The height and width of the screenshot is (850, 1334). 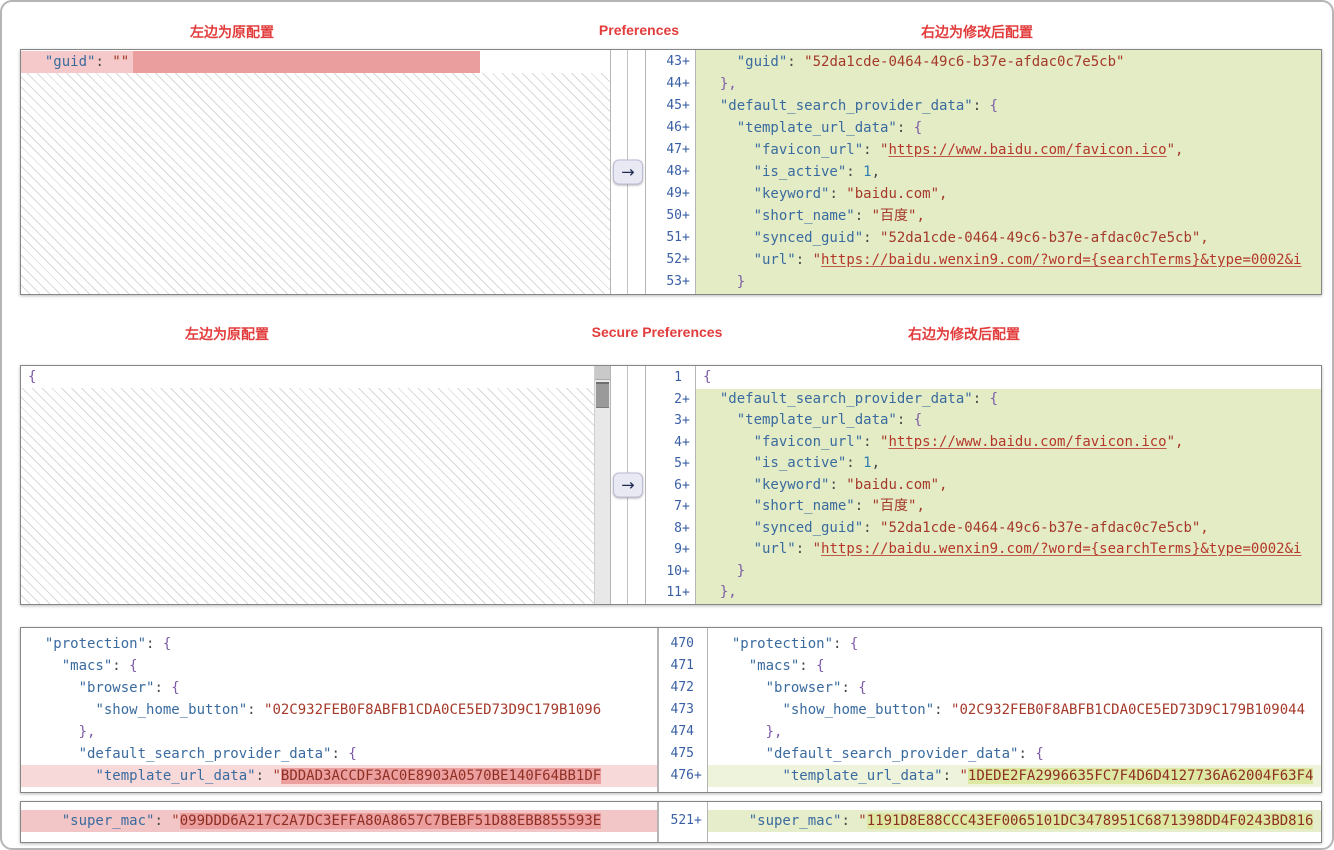 I want to click on code-token-k: "url", so click(x=774, y=260).